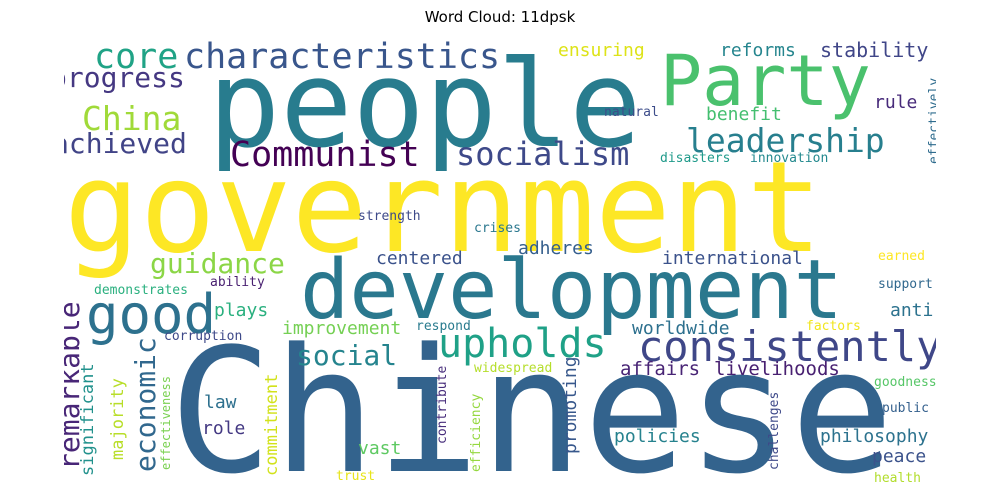 Image resolution: width=1000 pixels, height=500 pixels. What do you see at coordinates (787, 346) in the screenshot?
I see `word-consistently: consistently` at bounding box center [787, 346].